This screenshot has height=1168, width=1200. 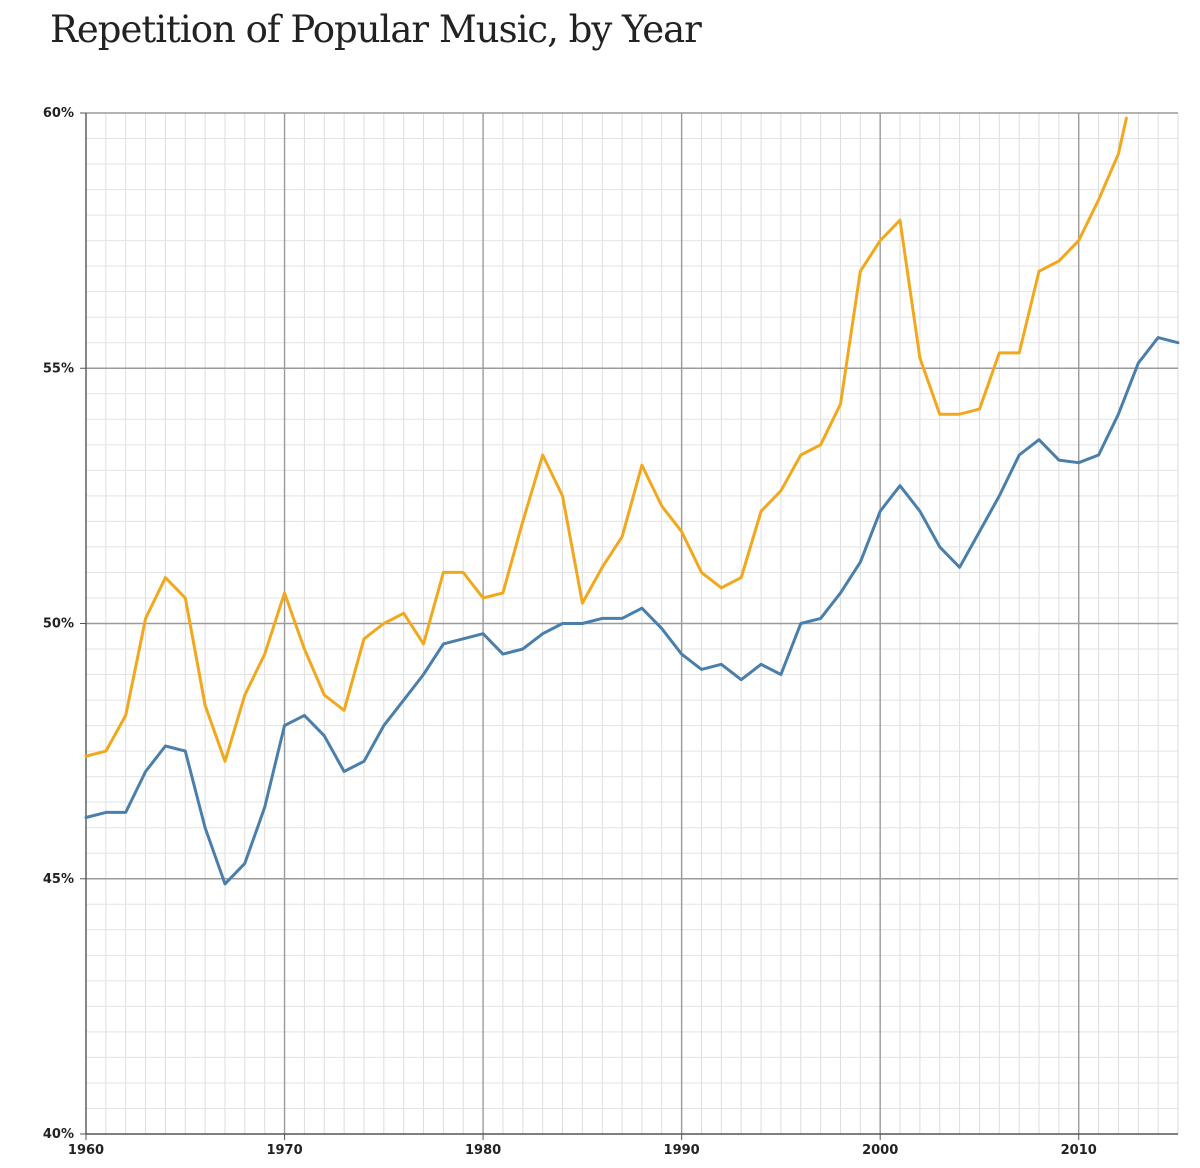 I want to click on x-tick-label: 2010, so click(x=1079, y=1150).